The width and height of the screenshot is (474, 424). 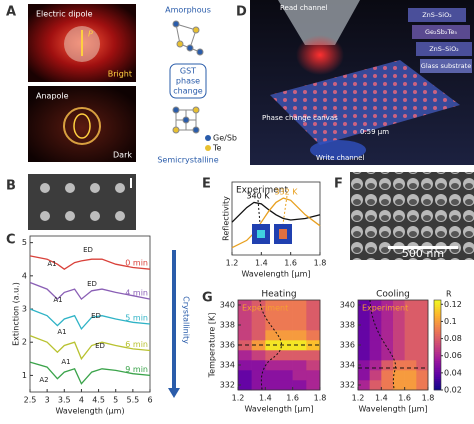 What do you see at coordinates (11, 240) in the screenshot?
I see `panel-label: C` at bounding box center [11, 240].